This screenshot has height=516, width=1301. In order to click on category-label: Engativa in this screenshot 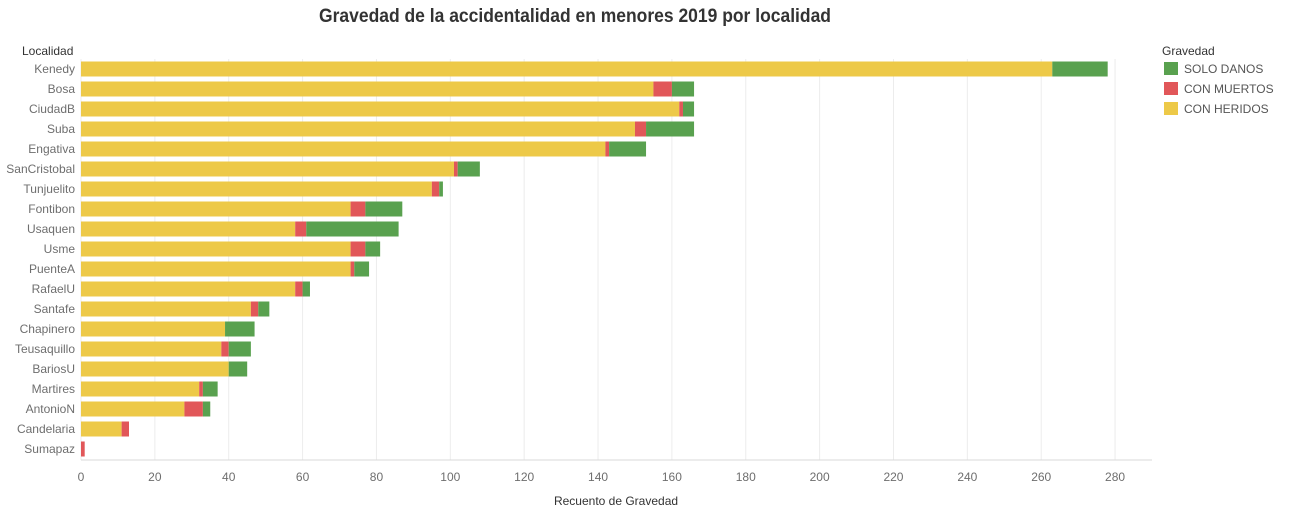, I will do `click(51, 149)`.